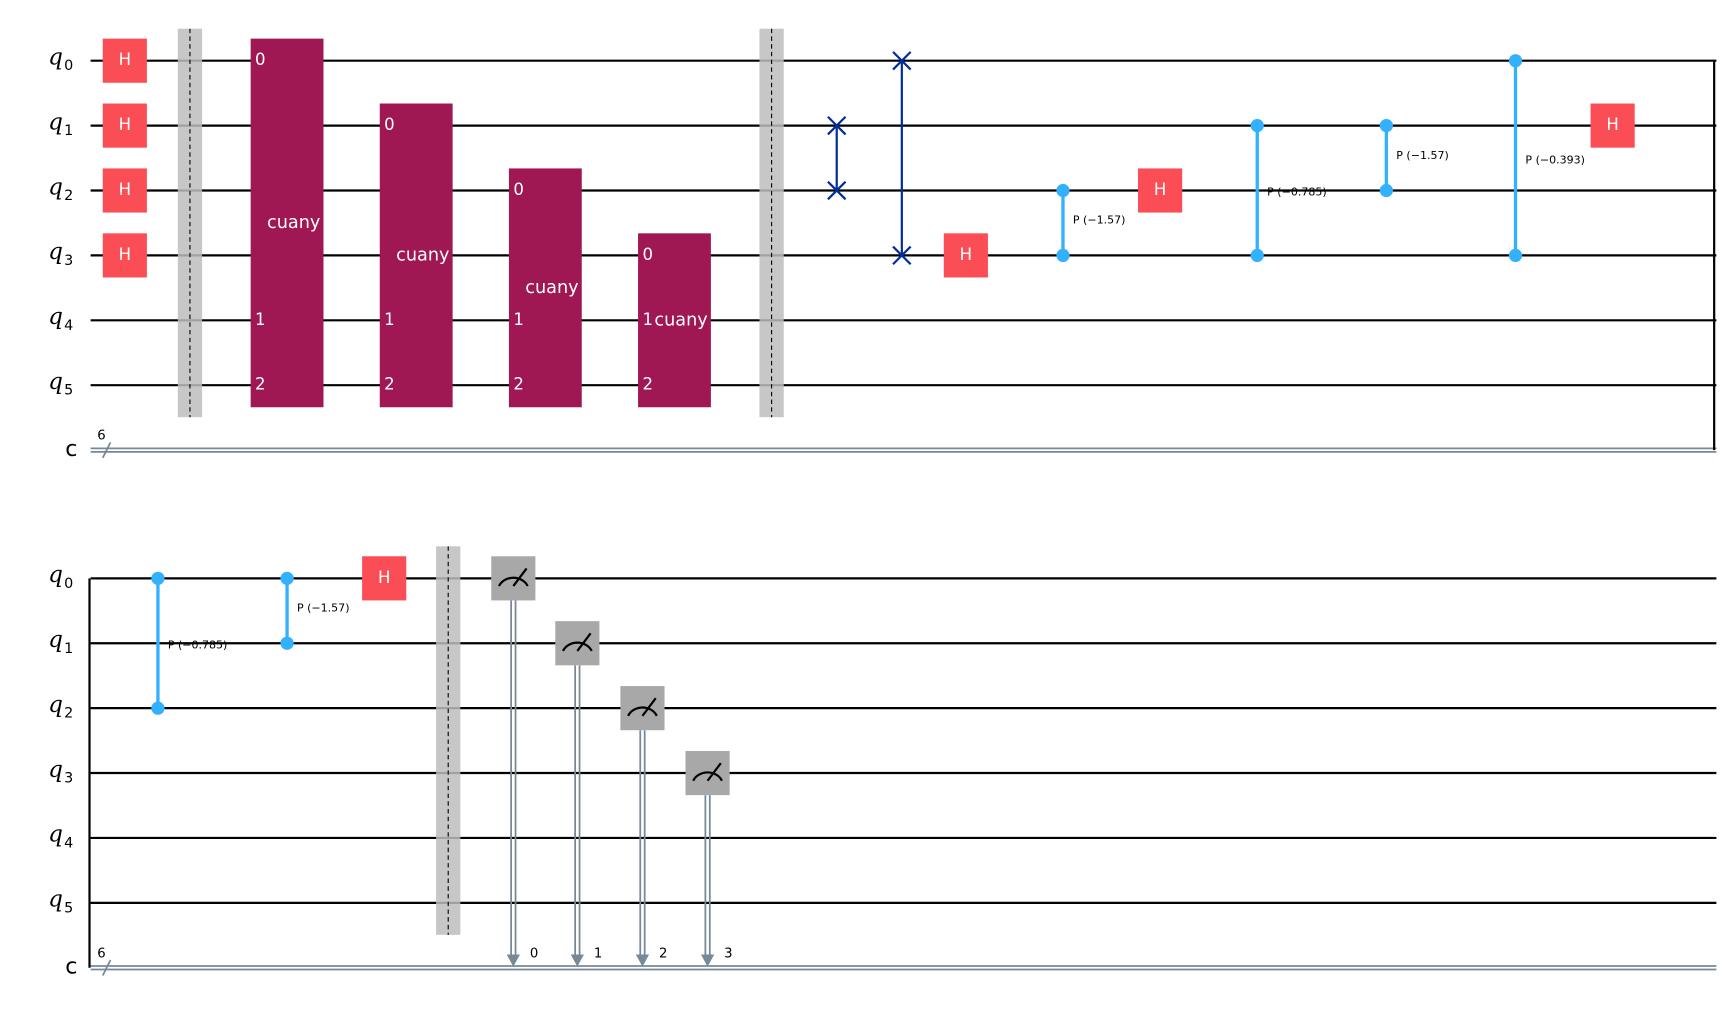  Describe the element at coordinates (728, 953) in the screenshot. I see `measure-bit: 3` at that location.